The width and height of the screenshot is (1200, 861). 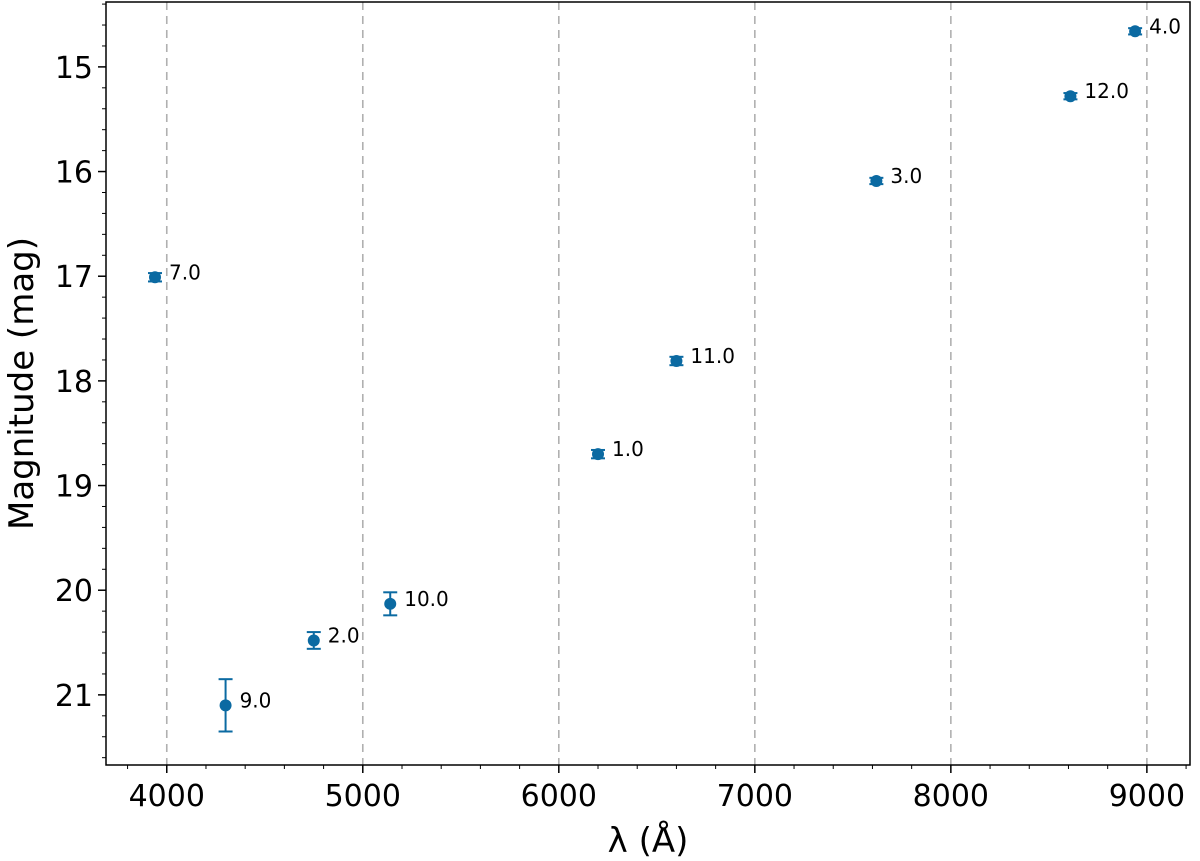 I want to click on y-axis-ticks: 15 16 17 18 19 20 21, so click(x=80, y=381).